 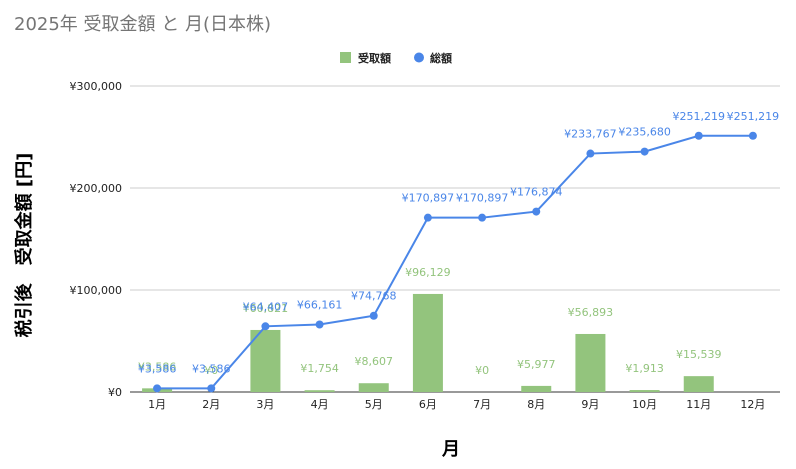 What do you see at coordinates (211, 404) in the screenshot?
I see `x-tick-label: 2月` at bounding box center [211, 404].